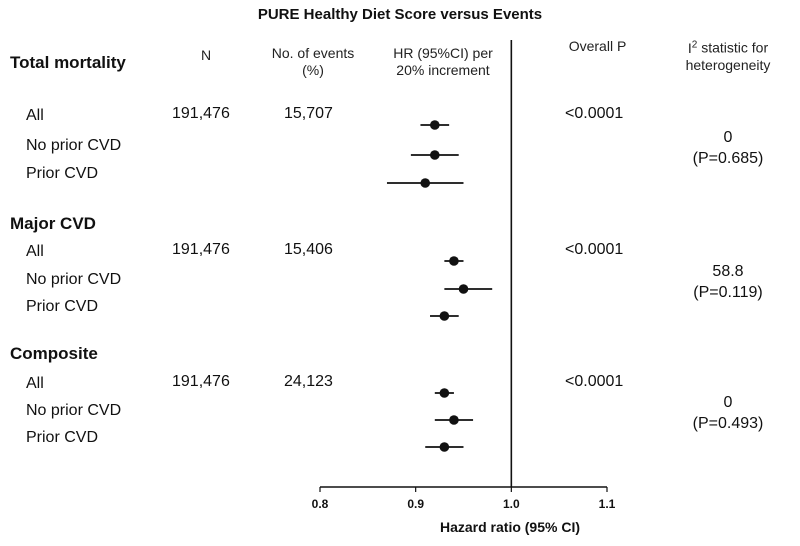  Describe the element at coordinates (308, 113) in the screenshot. I see `events-value-total-mortality: 15,707` at that location.